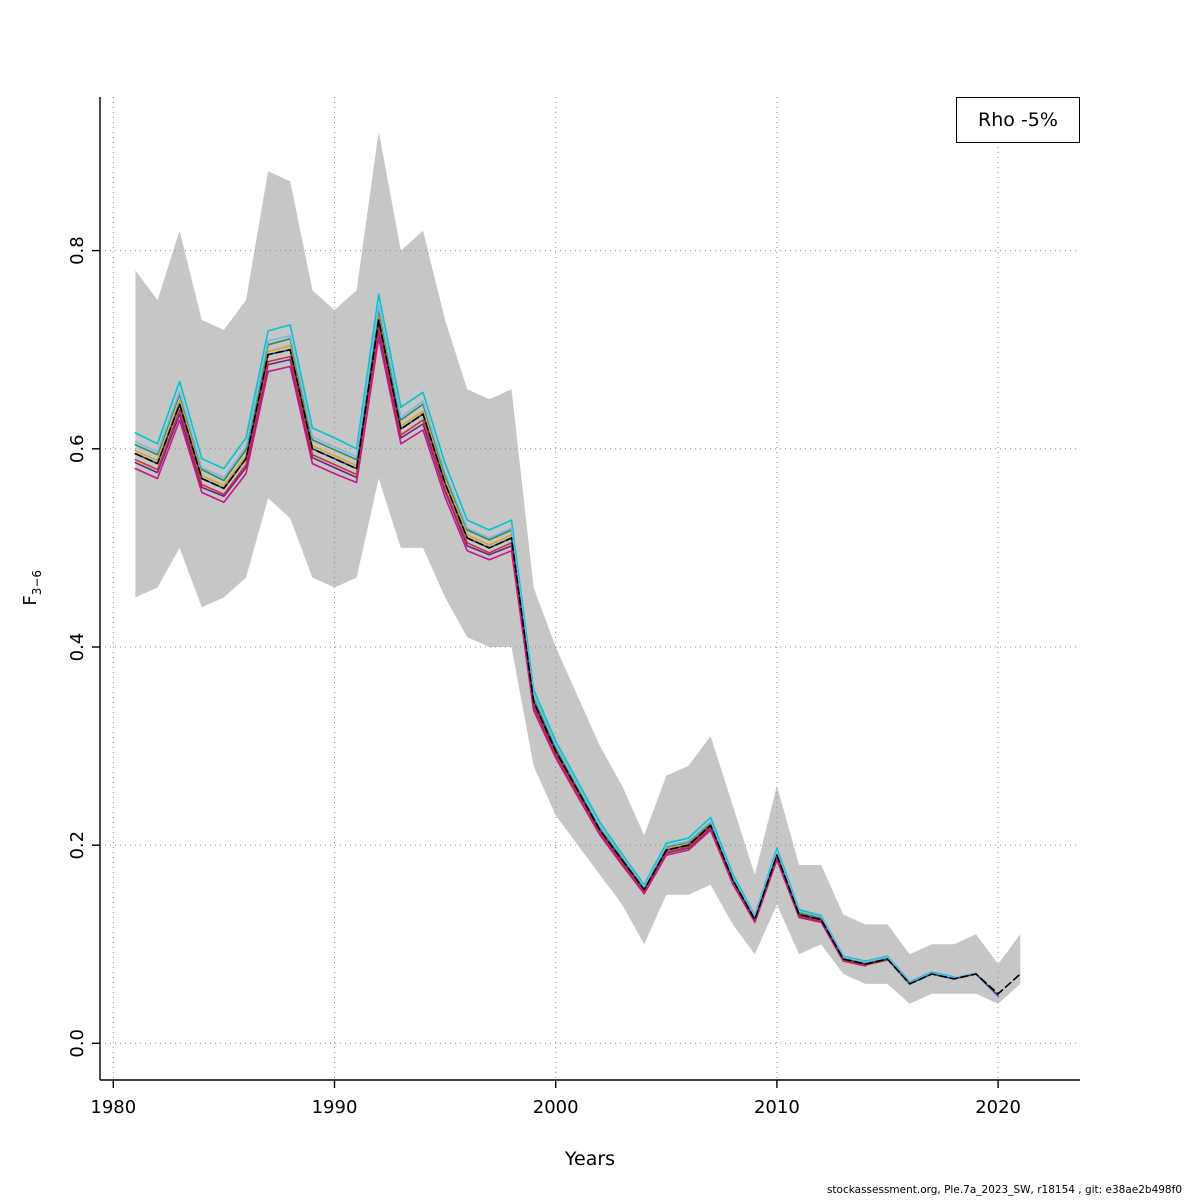  Describe the element at coordinates (31, 600) in the screenshot. I see `y-axis-title-main: F` at that location.